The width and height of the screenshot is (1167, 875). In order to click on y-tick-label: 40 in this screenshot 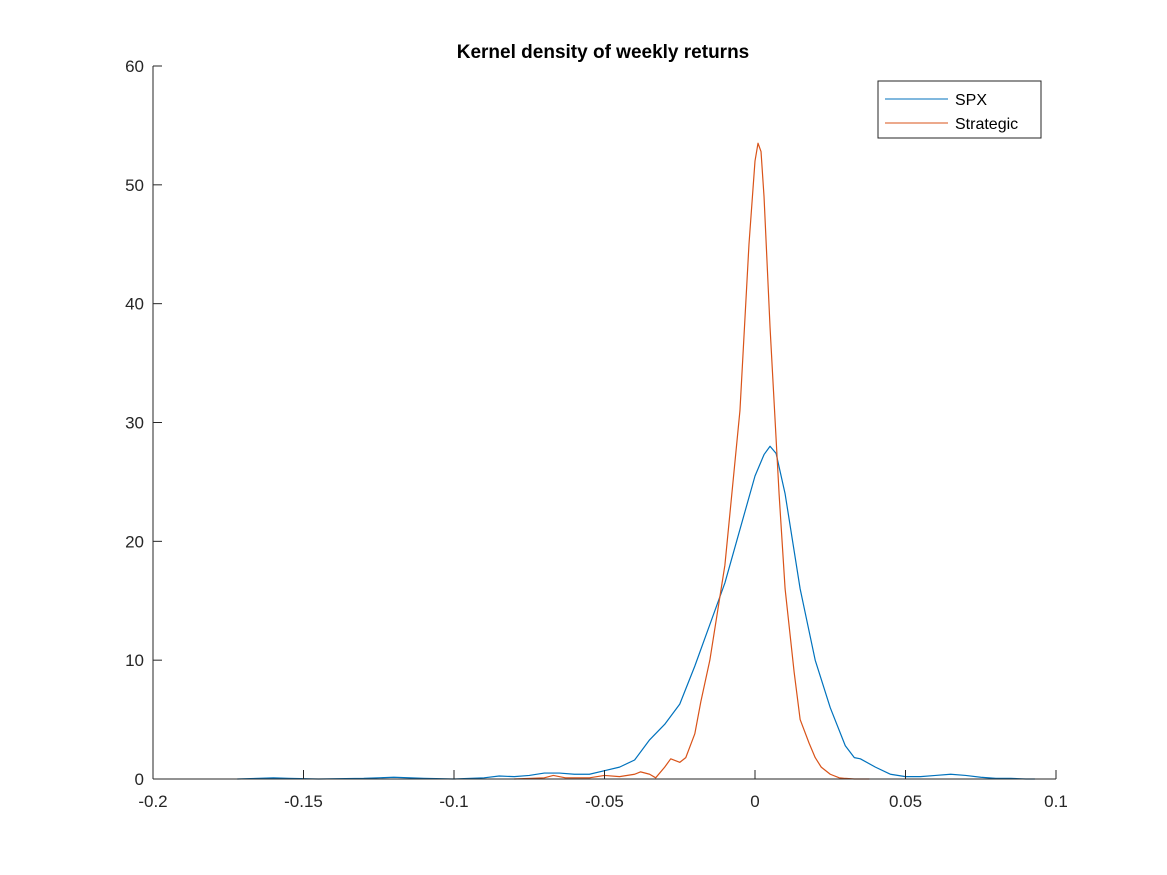, I will do `click(134, 304)`.